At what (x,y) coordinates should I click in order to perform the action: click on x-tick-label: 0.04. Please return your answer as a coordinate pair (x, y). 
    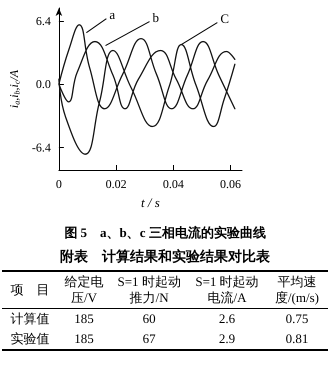
    Looking at the image, I should click on (173, 184).